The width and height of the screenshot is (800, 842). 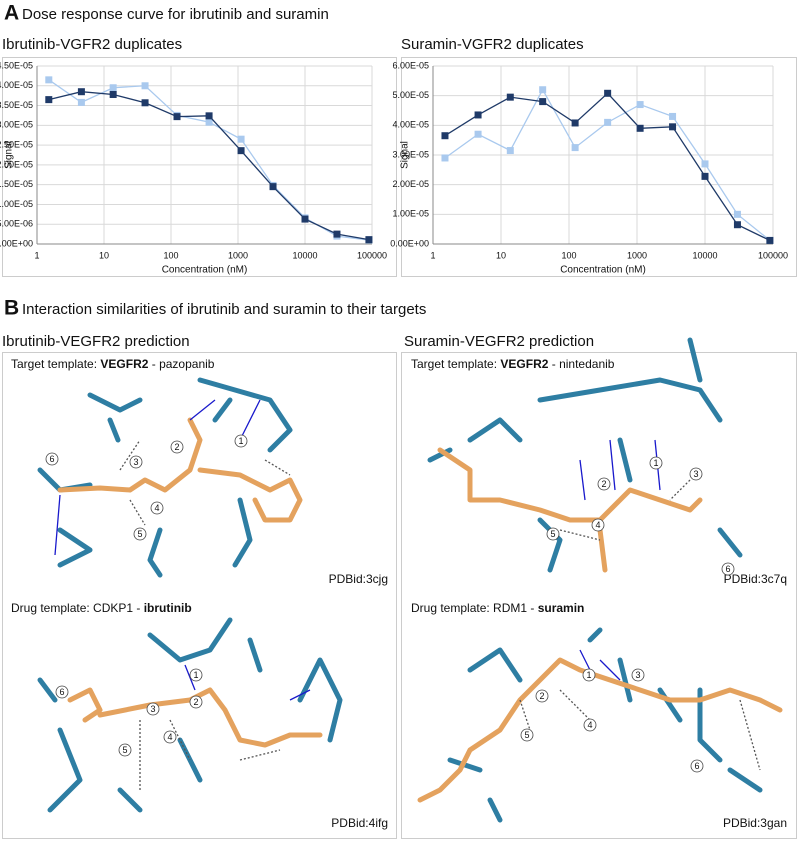 I want to click on y-tick-label: 5.00E-06, so click(x=16, y=224).